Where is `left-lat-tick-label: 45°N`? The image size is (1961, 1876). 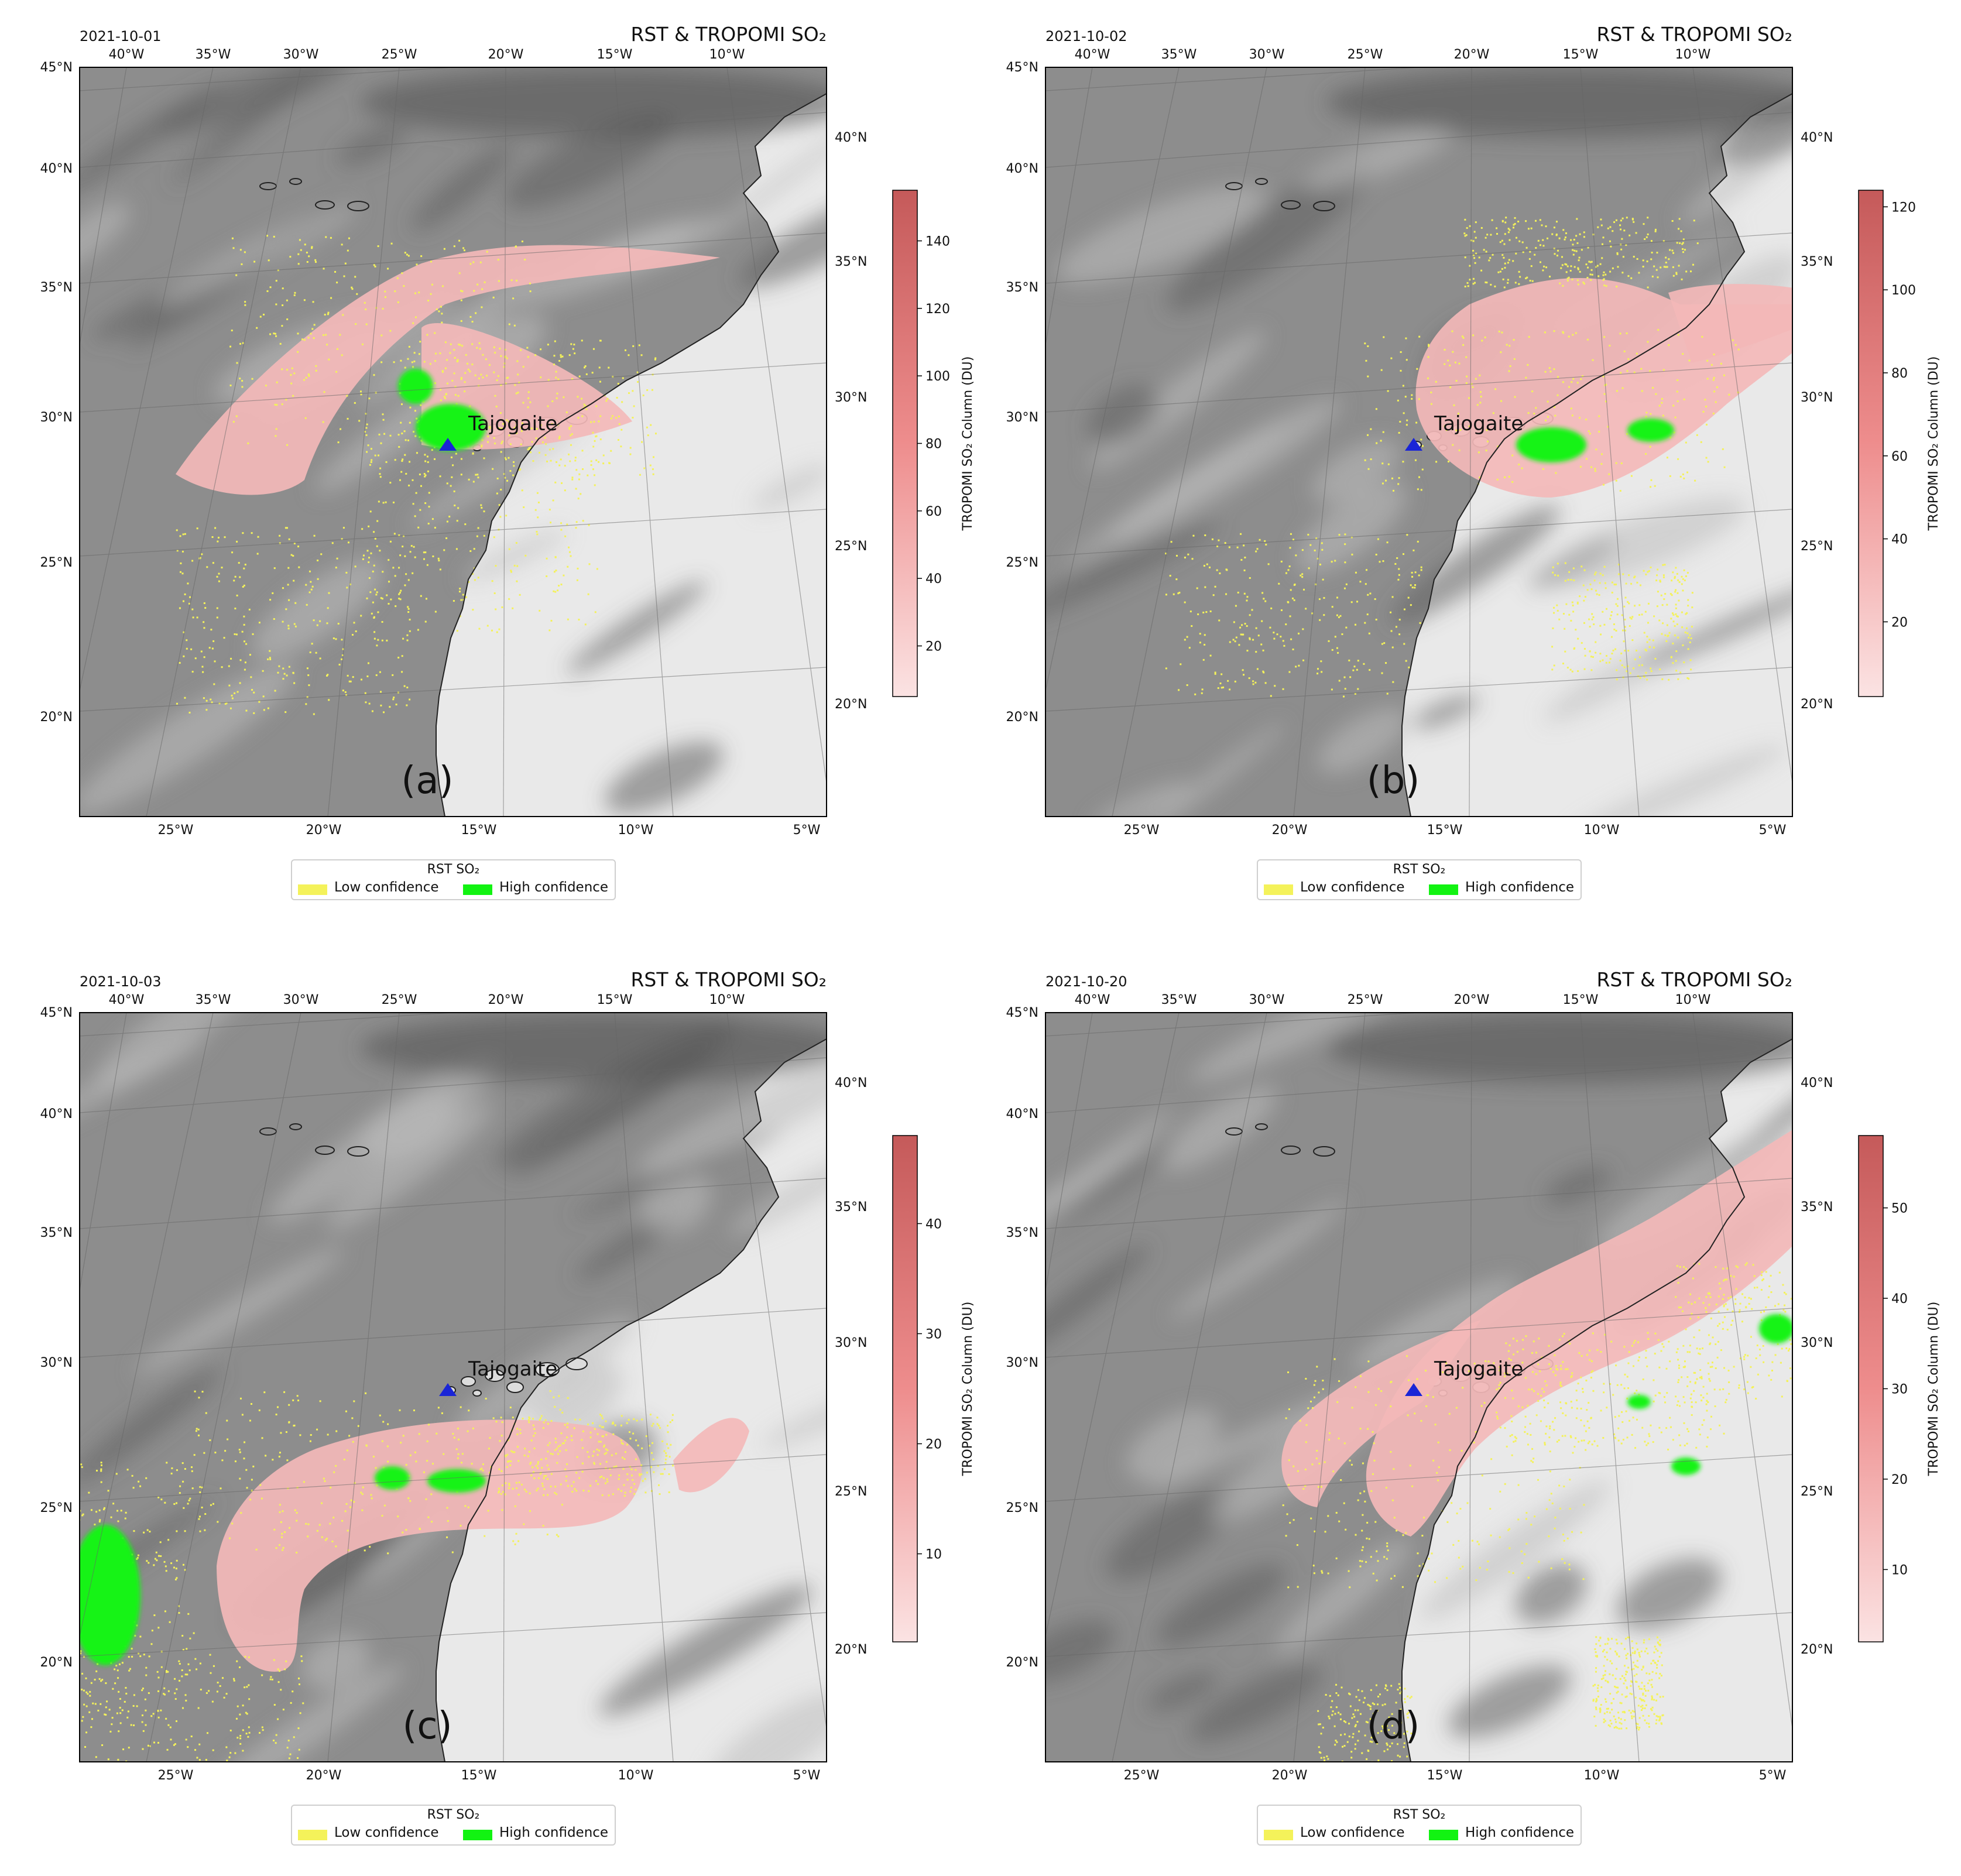 left-lat-tick-label: 45°N is located at coordinates (1022, 67).